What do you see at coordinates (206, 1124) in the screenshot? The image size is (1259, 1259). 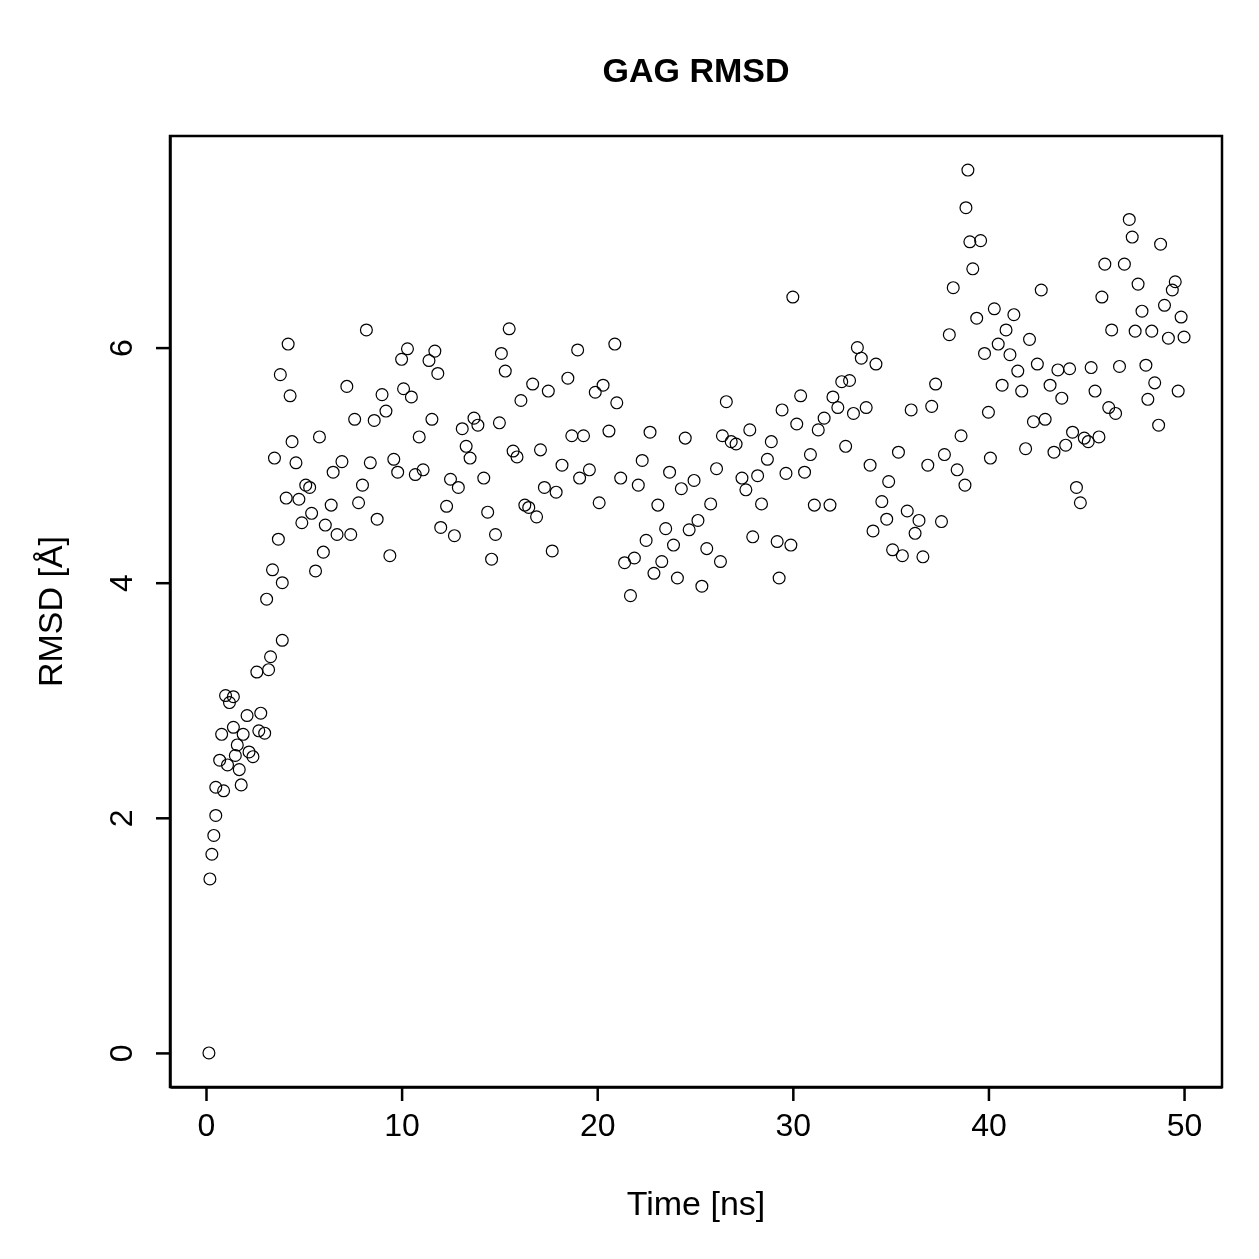 I see `x-tick-label: 0` at bounding box center [206, 1124].